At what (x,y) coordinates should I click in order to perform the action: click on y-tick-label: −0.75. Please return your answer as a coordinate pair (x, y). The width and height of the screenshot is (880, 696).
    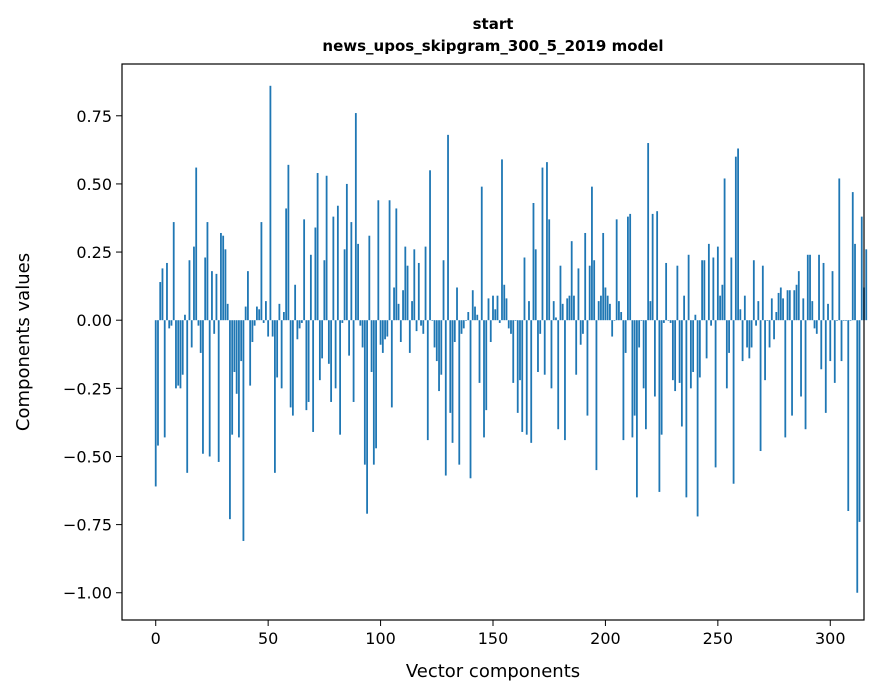
    Looking at the image, I should click on (87, 525).